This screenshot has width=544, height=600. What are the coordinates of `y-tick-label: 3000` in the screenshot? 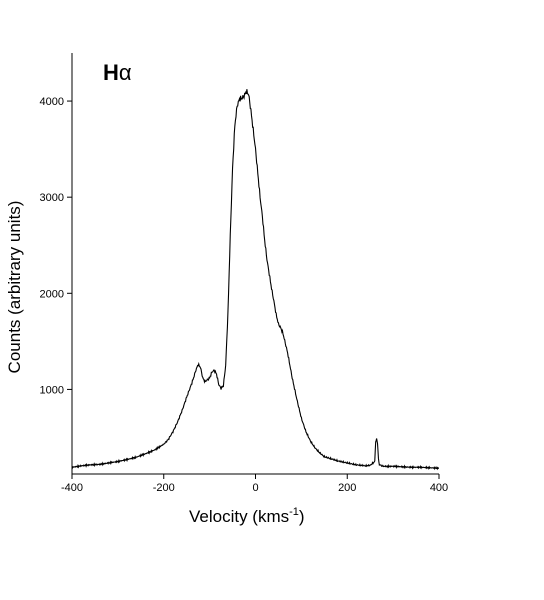 It's located at (52, 198).